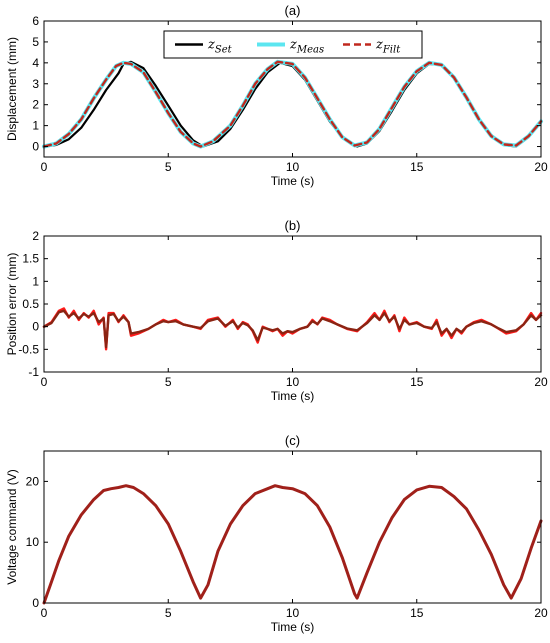  I want to click on y-tick-label: 10, so click(33, 542).